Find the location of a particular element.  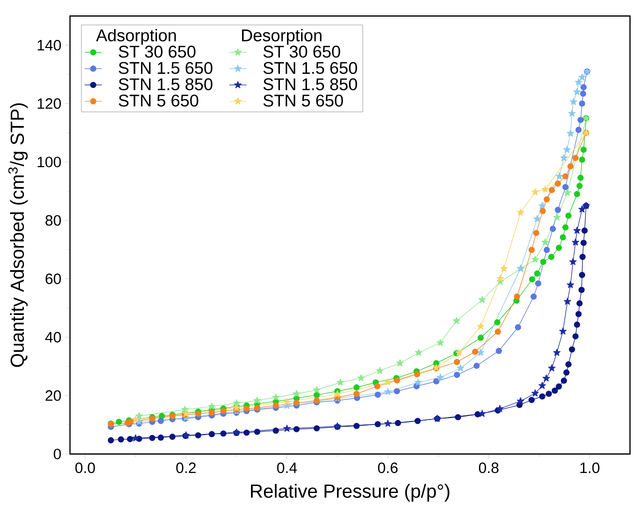

y-tick-label: 100 is located at coordinates (49, 162).